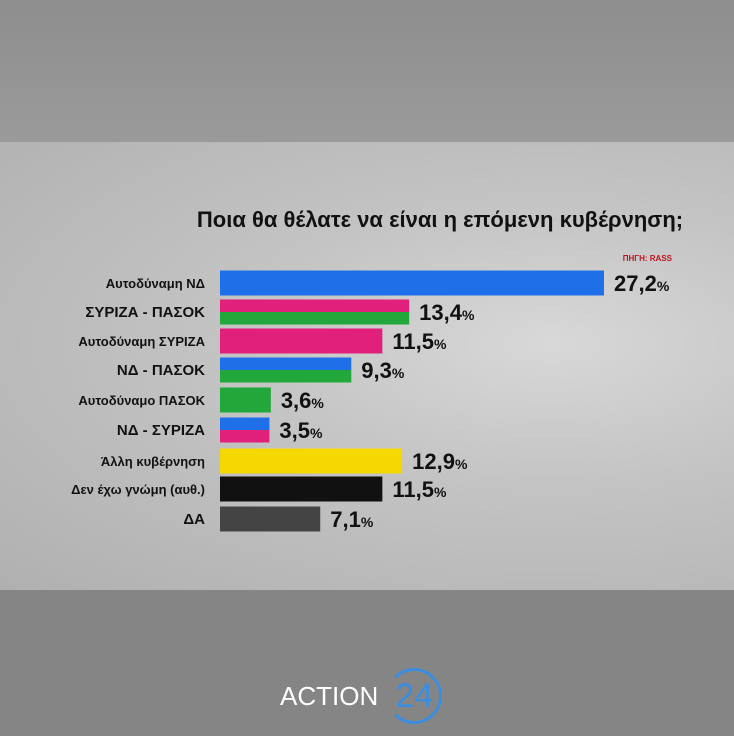  I want to click on value-label: 7,1%, so click(352, 519).